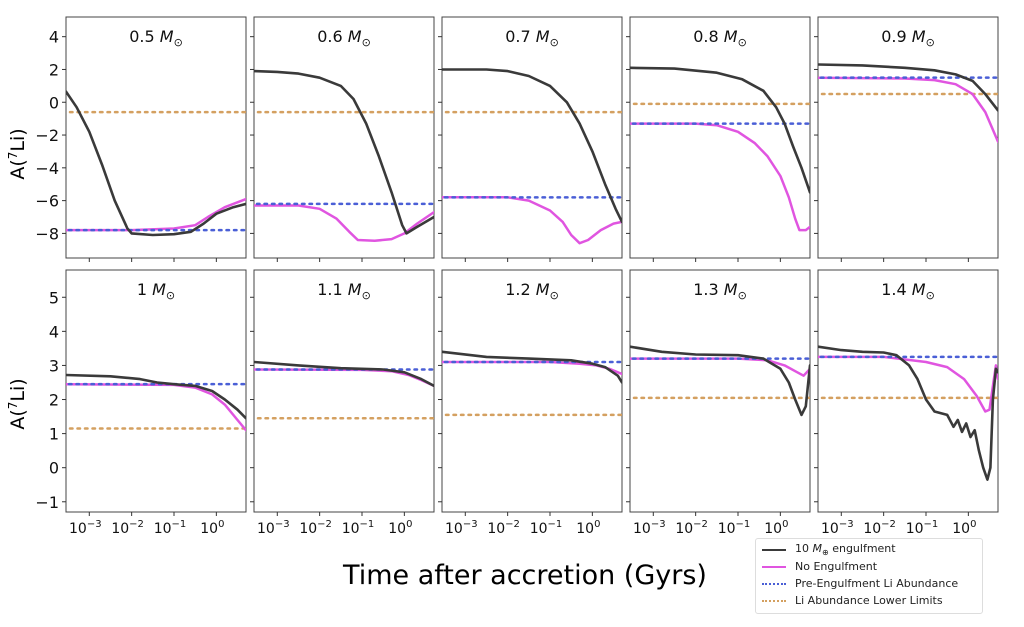 The image size is (1024, 627). What do you see at coordinates (869, 600) in the screenshot?
I see `legend-label-lower-limits: Li Abundance Lower Limits` at bounding box center [869, 600].